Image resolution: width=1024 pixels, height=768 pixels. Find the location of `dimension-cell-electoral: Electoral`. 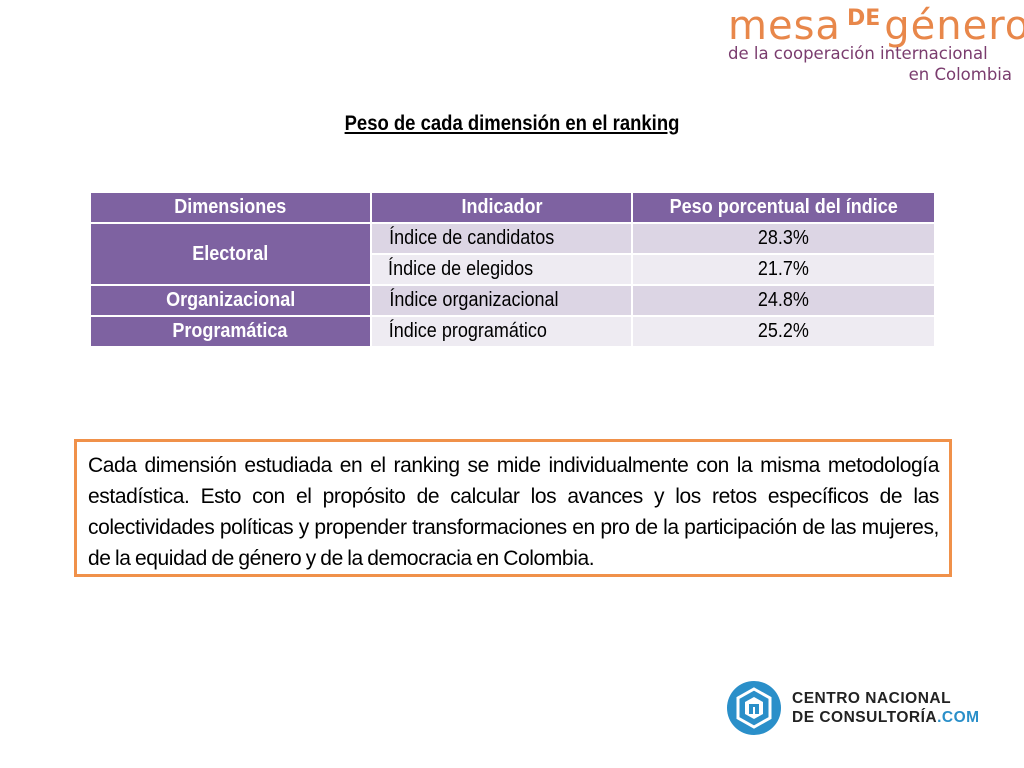

dimension-cell-electoral: Electoral is located at coordinates (230, 254).